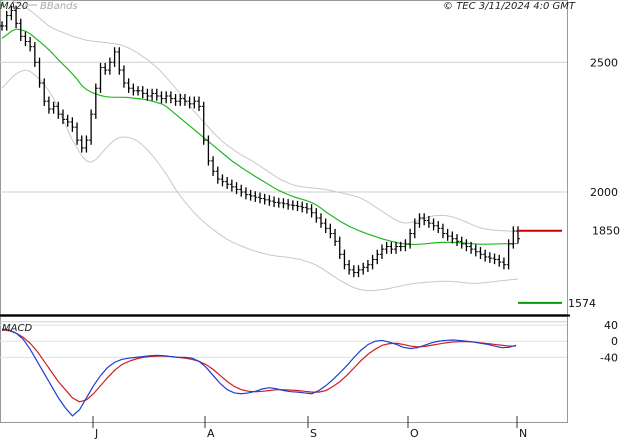 Image resolution: width=627 pixels, height=440 pixels. I want to click on resistance-level-label: 1850, so click(606, 231).